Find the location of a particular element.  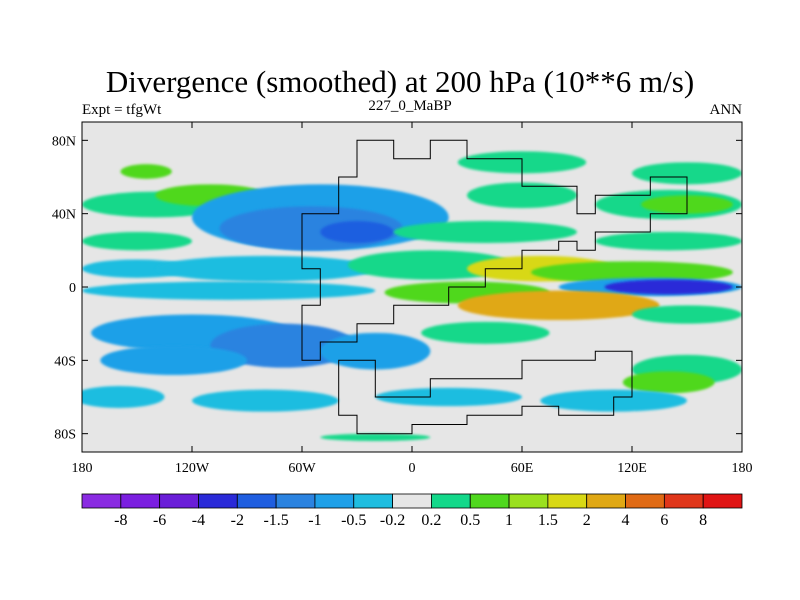

colorbar-label-6: -0.5 is located at coordinates (353, 520).